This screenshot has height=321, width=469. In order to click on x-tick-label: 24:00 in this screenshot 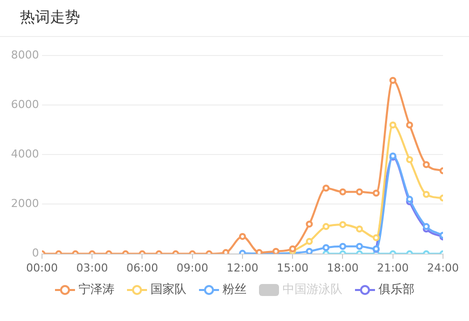, I will do `click(443, 267)`.